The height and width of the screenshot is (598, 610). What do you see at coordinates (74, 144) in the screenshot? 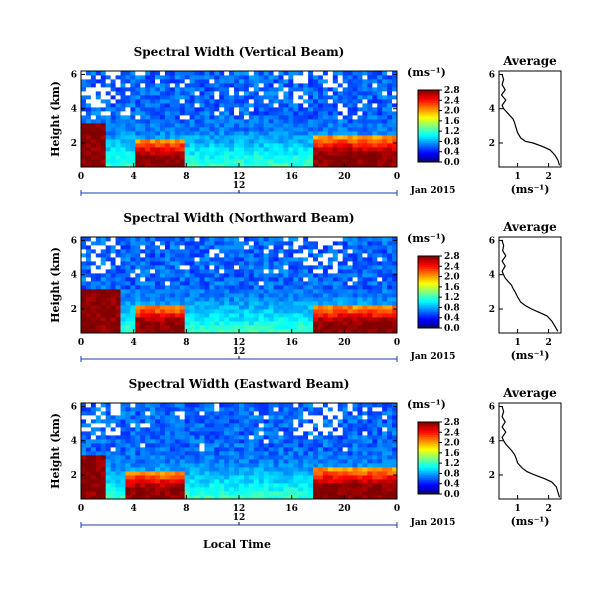
I see `y-tick-label: 2` at bounding box center [74, 144].